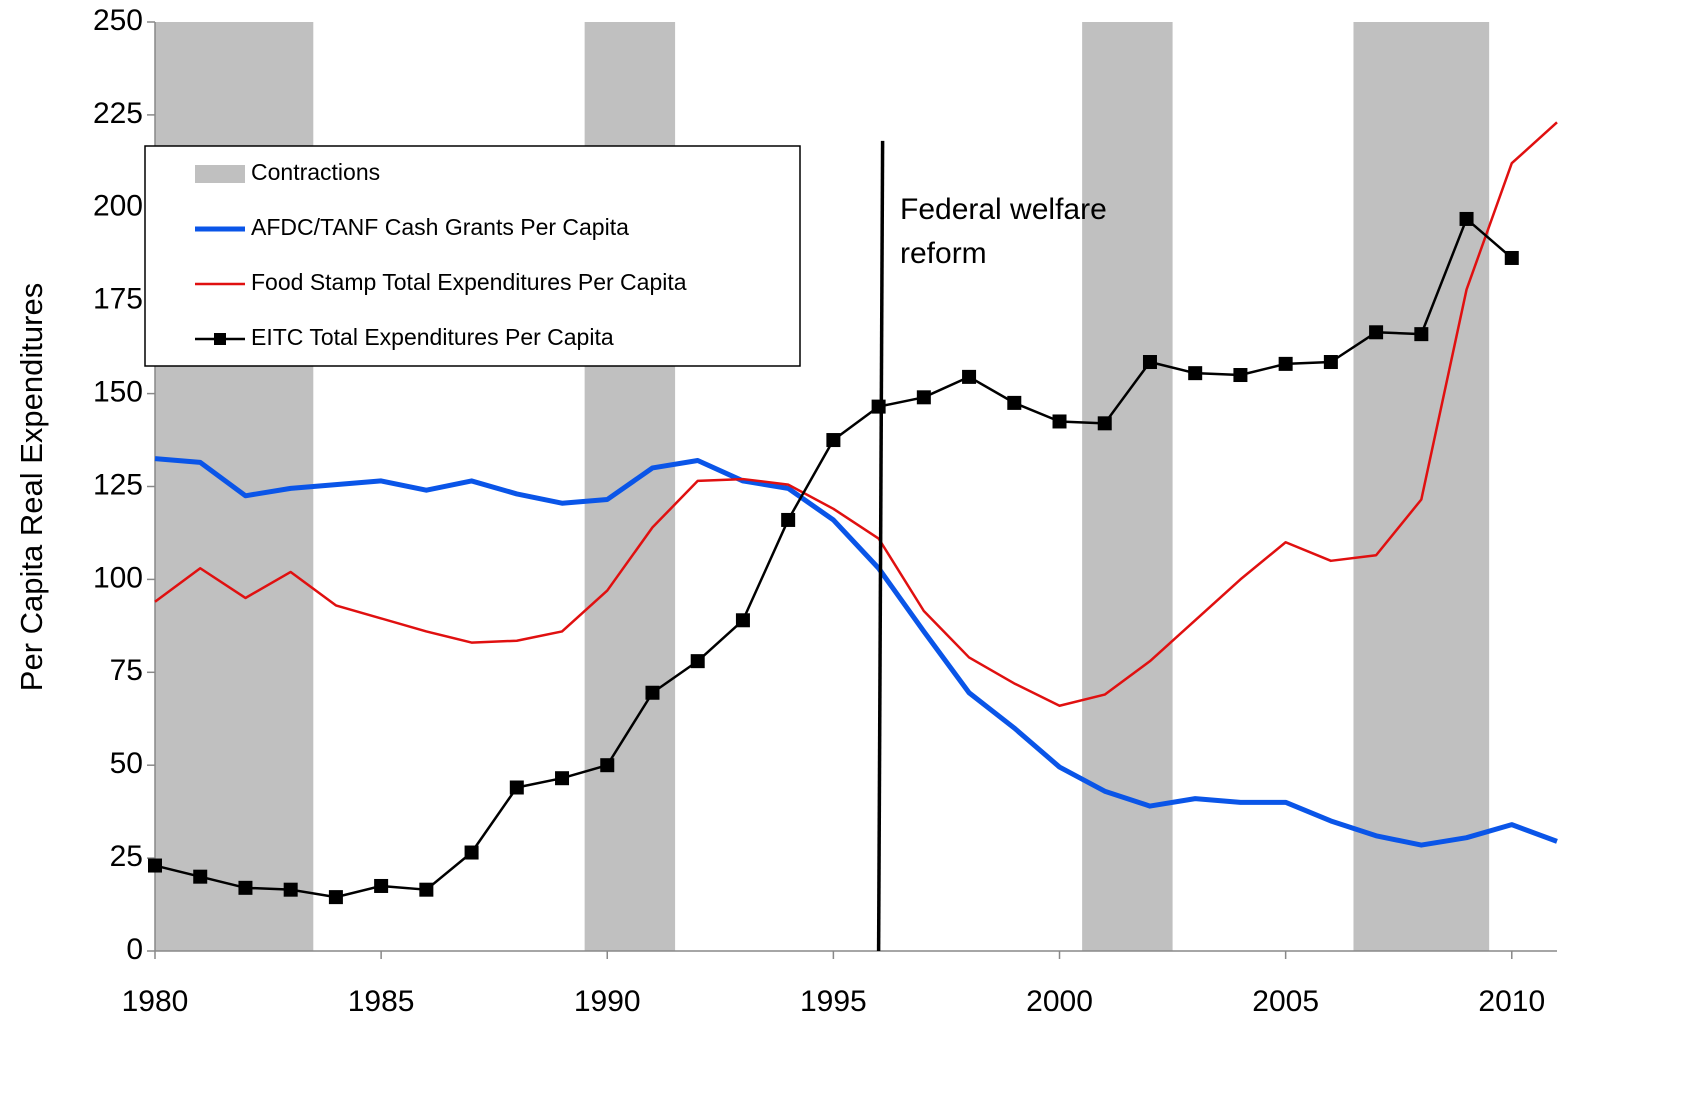 The image size is (1698, 1105). I want to click on y-axis-label: Per Capita Real Expenditures, so click(31, 487).